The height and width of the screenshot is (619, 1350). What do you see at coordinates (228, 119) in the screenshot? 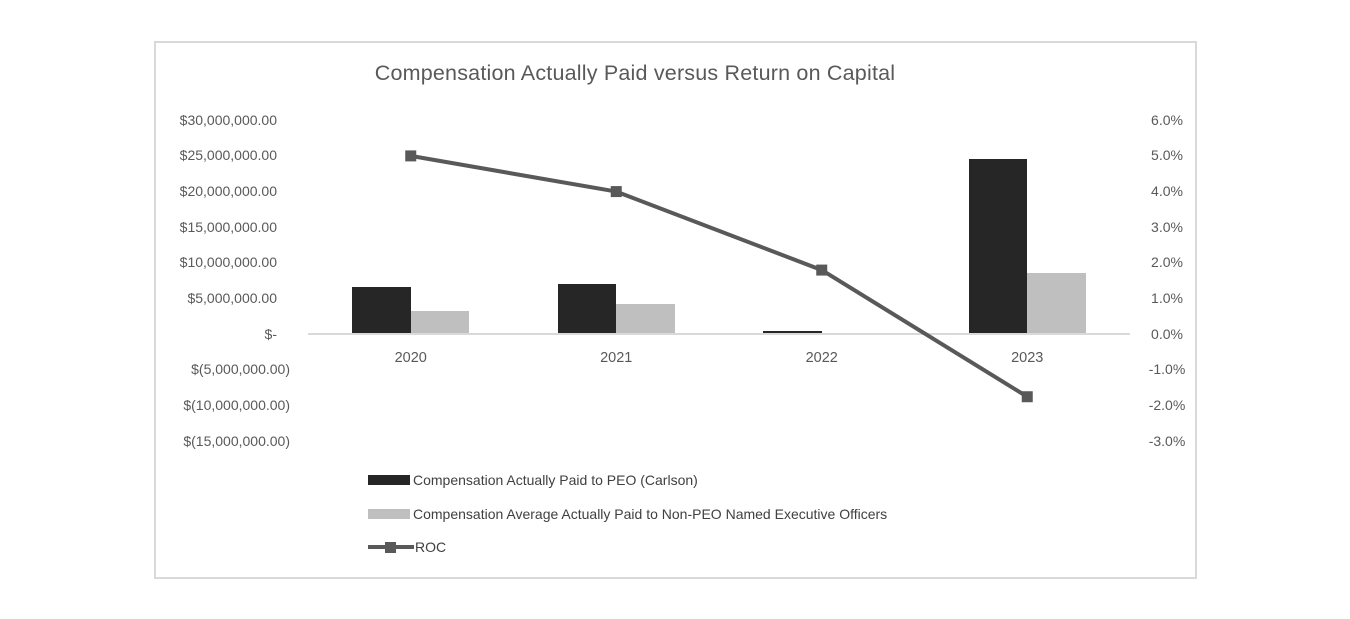
I see `left-axis-tick-label: $30,000,000.00` at bounding box center [228, 119].